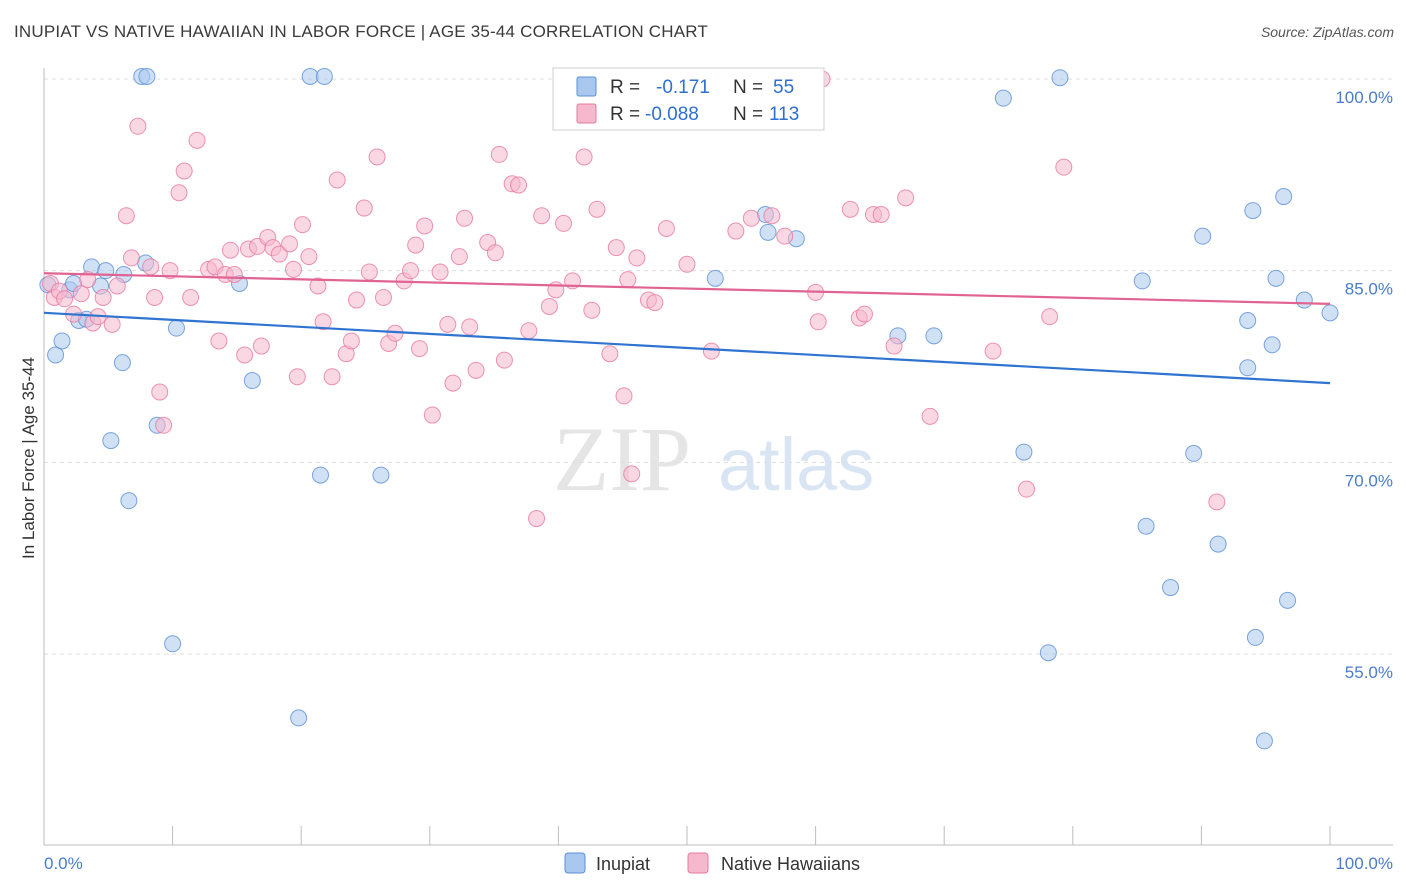 The image size is (1406, 892). What do you see at coordinates (1327, 32) in the screenshot?
I see `source-label: Source: ZipAtlas.com` at bounding box center [1327, 32].